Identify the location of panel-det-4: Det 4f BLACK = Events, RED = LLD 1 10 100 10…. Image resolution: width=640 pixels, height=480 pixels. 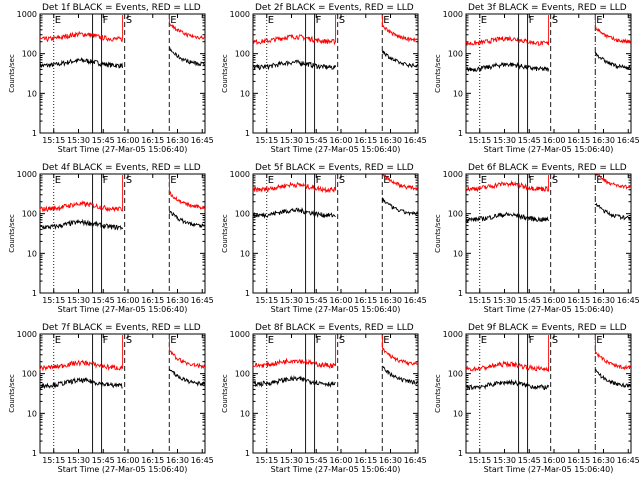
(111, 238).